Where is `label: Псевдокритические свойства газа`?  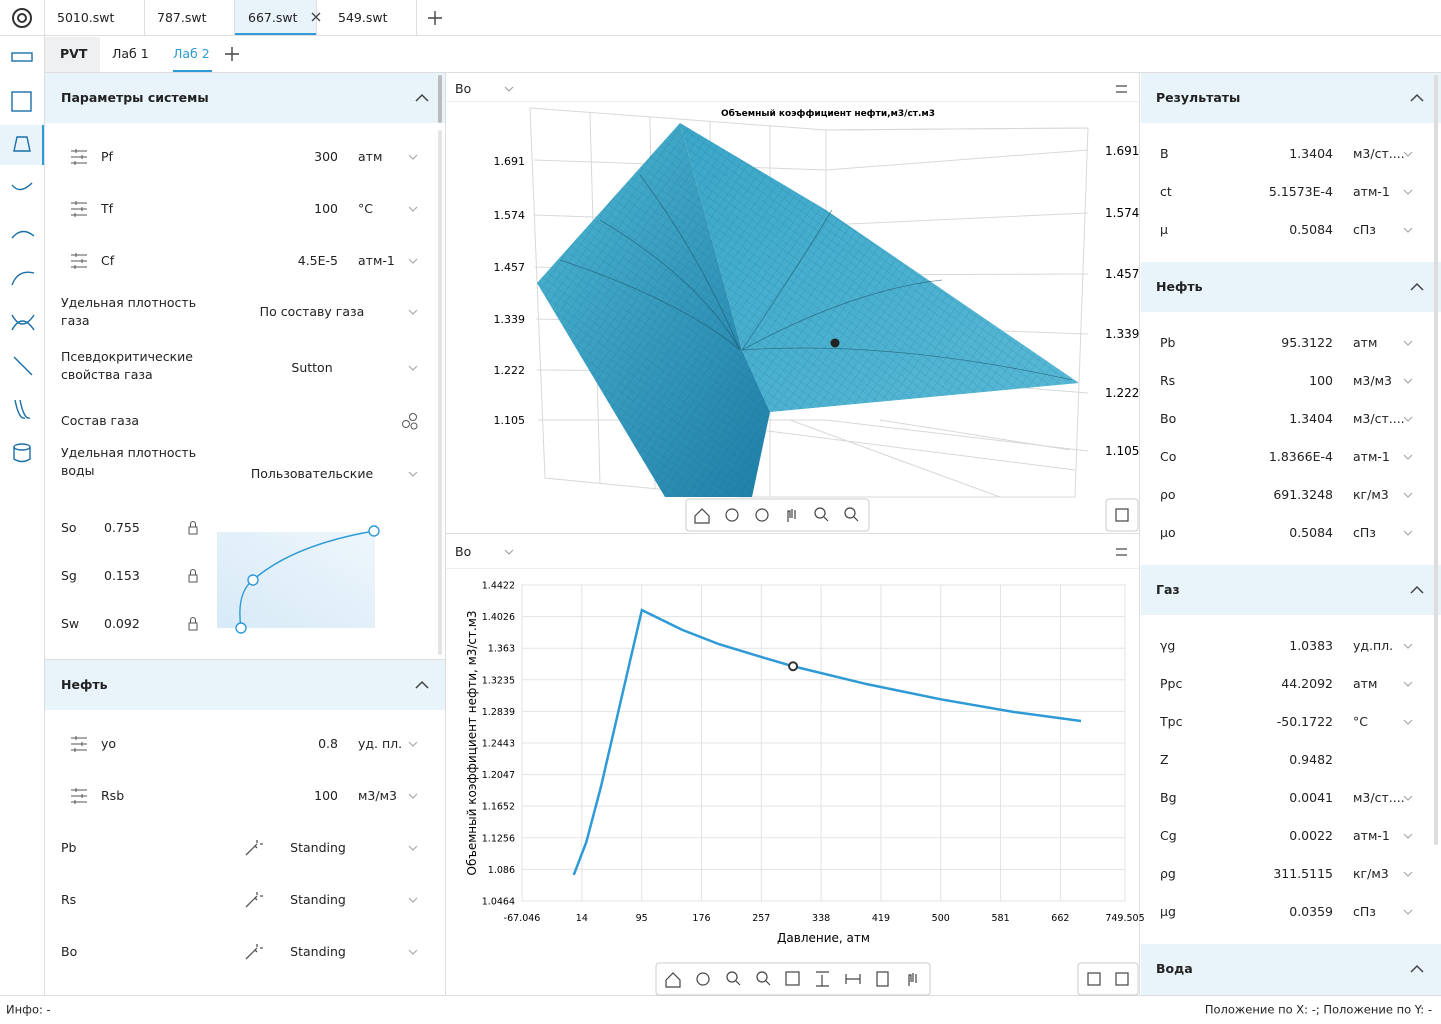 label: Псевдокритические свойства газа is located at coordinates (127, 366).